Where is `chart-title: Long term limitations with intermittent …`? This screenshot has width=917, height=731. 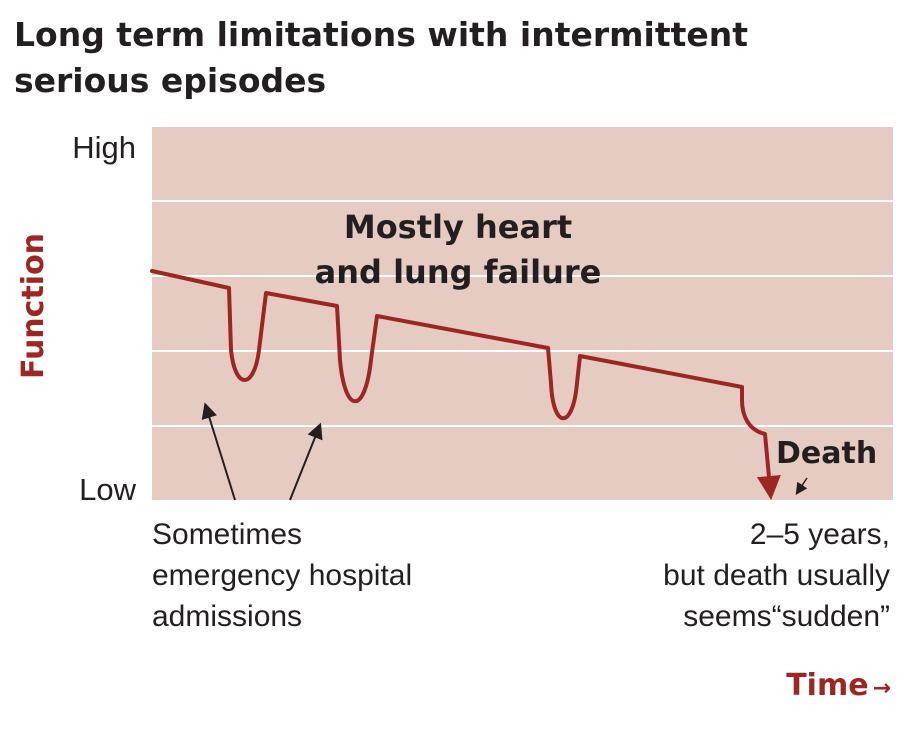
chart-title: Long term limitations with intermittent … is located at coordinates (381, 57).